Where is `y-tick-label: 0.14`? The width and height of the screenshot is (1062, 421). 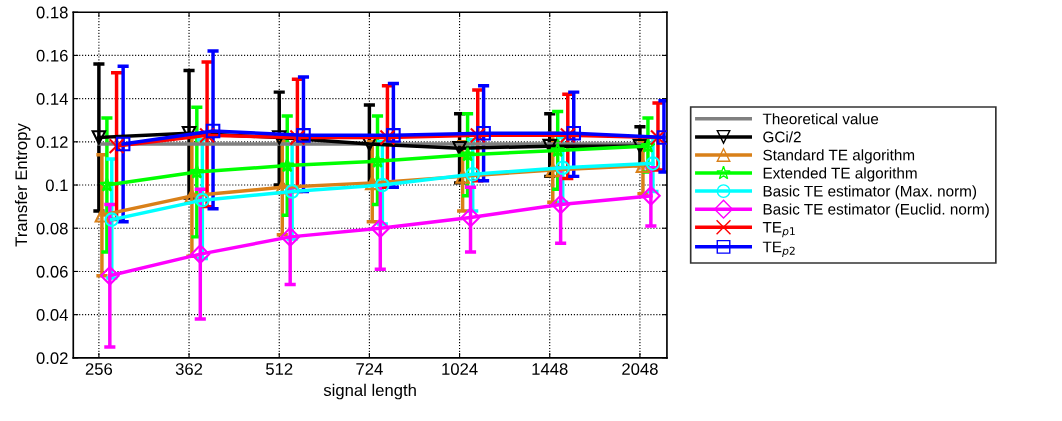 y-tick-label: 0.14 is located at coordinates (52, 99).